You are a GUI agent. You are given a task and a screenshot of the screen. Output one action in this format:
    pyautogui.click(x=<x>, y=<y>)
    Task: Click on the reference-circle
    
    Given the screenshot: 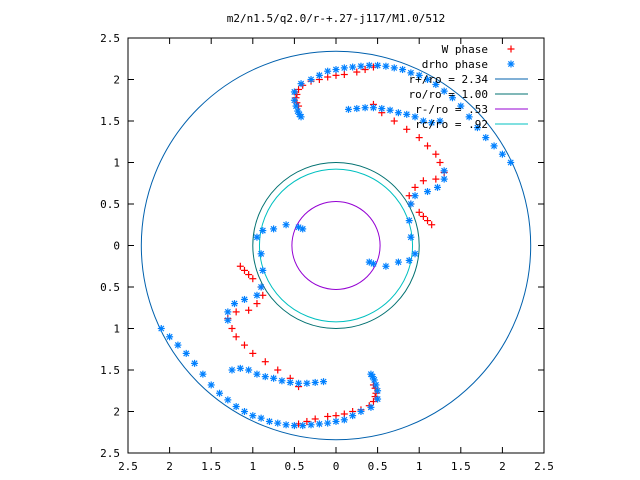 What is the action you would take?
    pyautogui.click(x=336, y=245)
    